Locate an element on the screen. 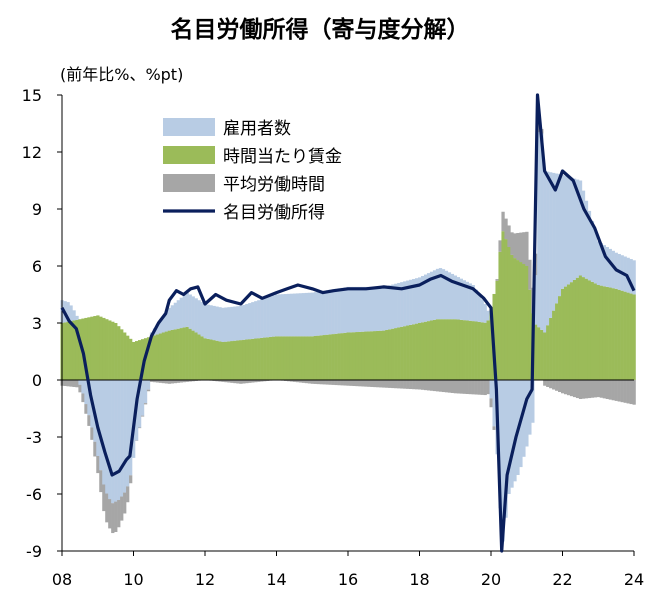  x-tick-label: 20 is located at coordinates (491, 579).